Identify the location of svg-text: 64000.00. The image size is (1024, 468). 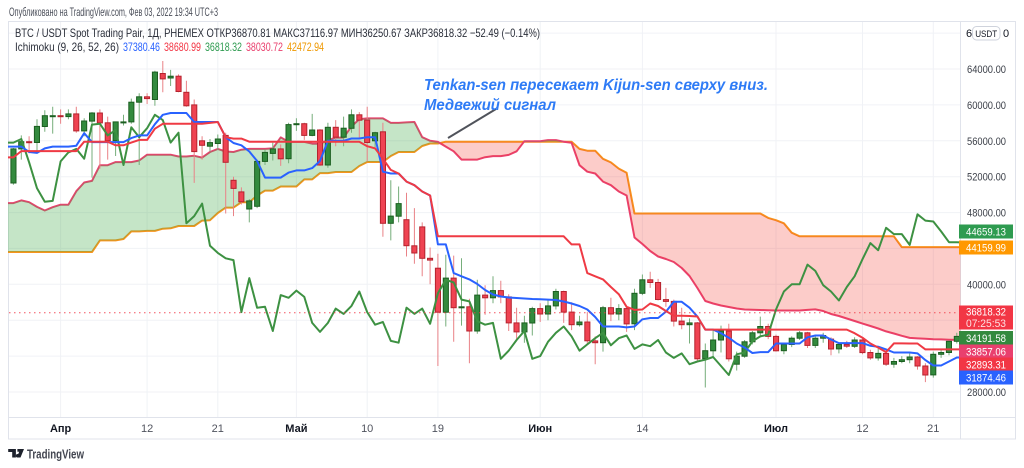
(986, 70).